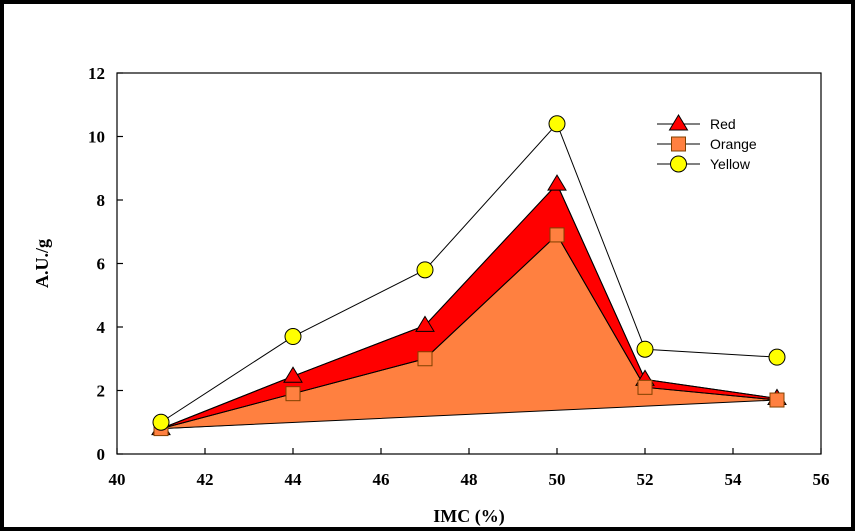  What do you see at coordinates (101, 200) in the screenshot?
I see `y-tick-label: 8` at bounding box center [101, 200].